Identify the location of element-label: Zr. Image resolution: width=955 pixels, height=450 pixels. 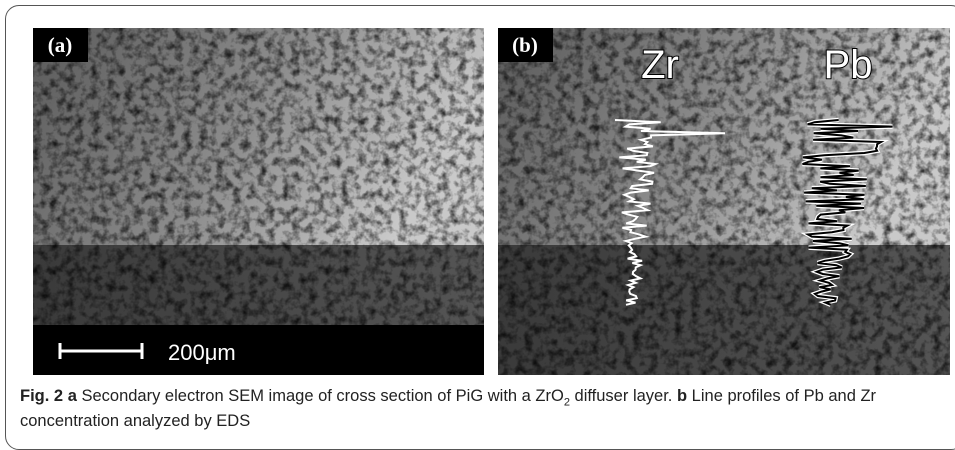
(660, 65).